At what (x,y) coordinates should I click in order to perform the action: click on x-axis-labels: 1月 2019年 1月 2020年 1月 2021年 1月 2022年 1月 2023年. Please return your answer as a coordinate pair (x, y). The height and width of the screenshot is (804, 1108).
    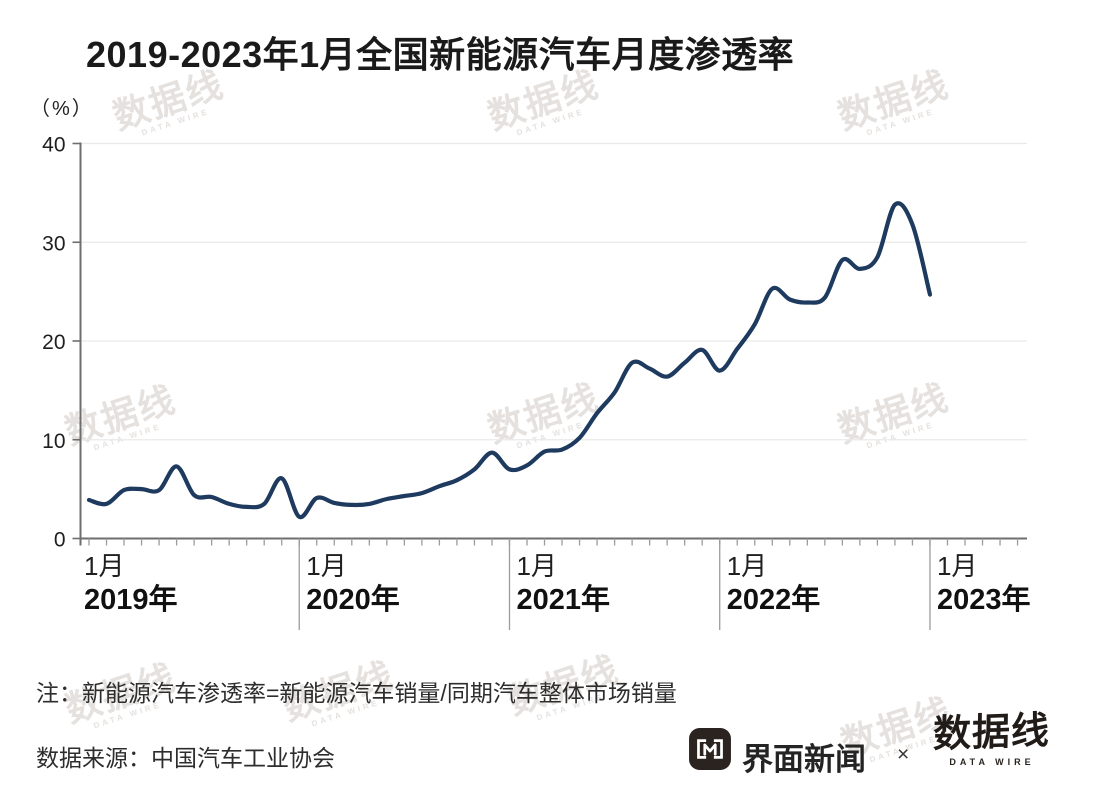
    Looking at the image, I should click on (554, 595).